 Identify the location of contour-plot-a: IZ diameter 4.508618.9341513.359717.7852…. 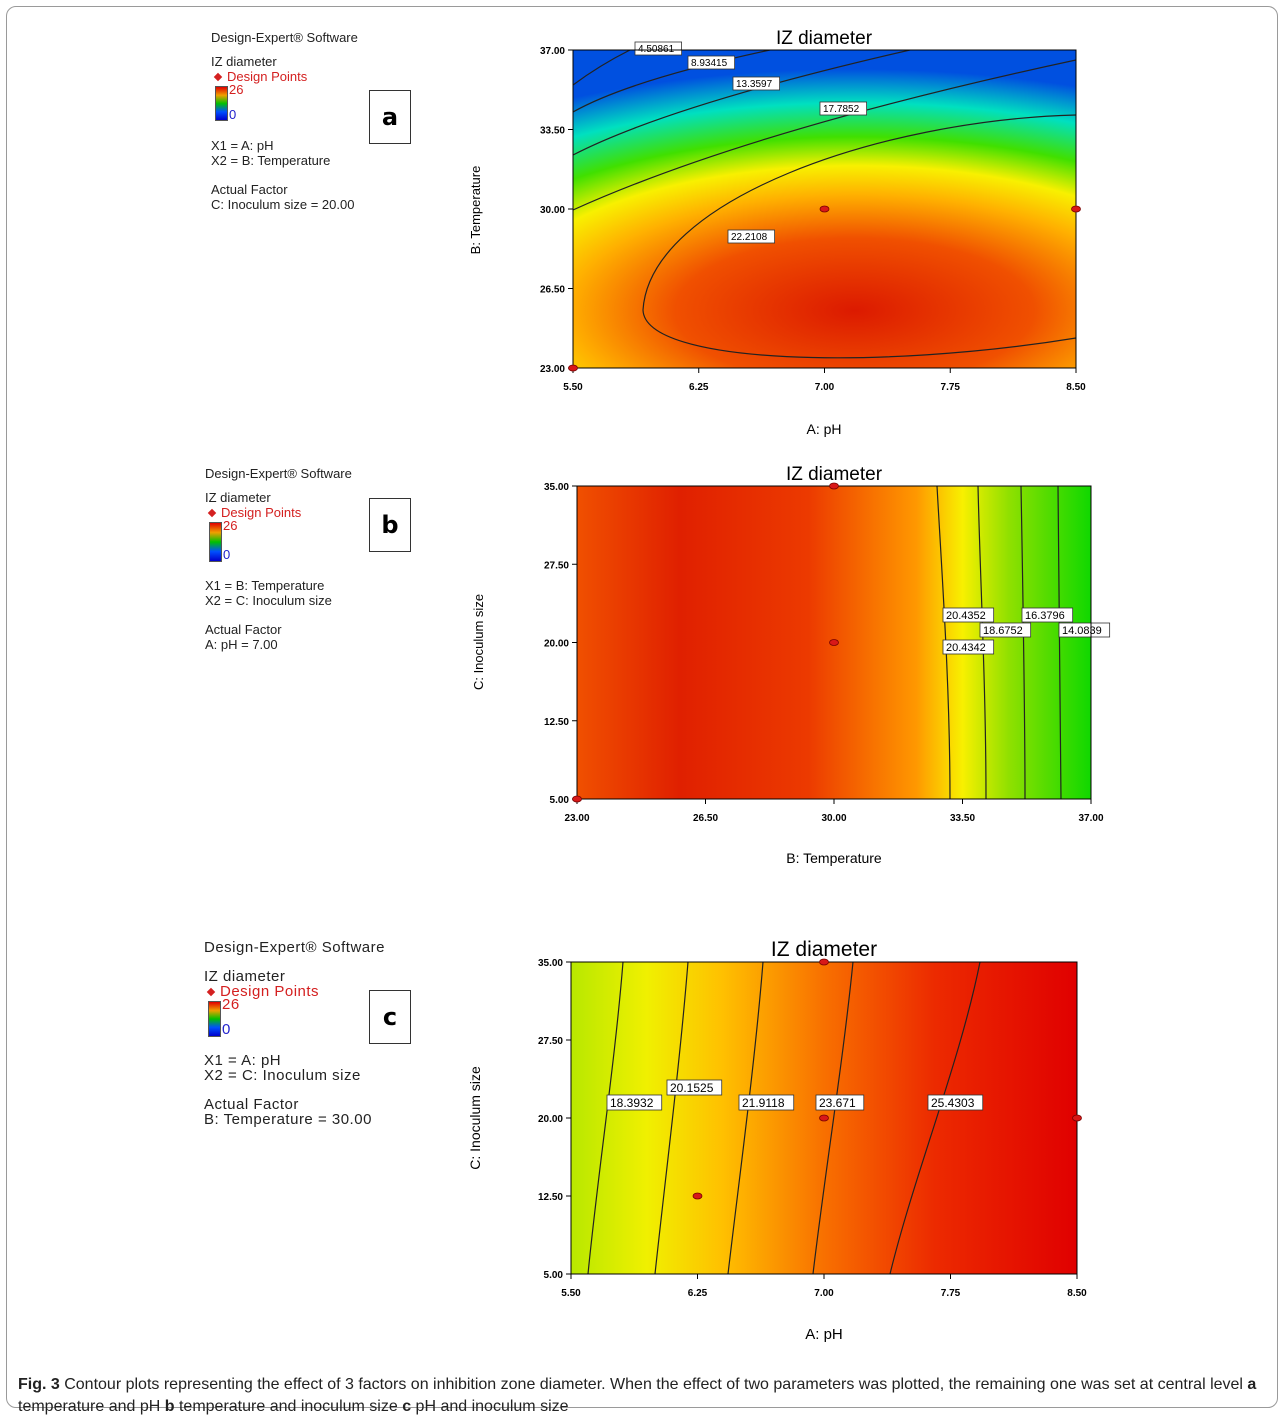
(777, 232).